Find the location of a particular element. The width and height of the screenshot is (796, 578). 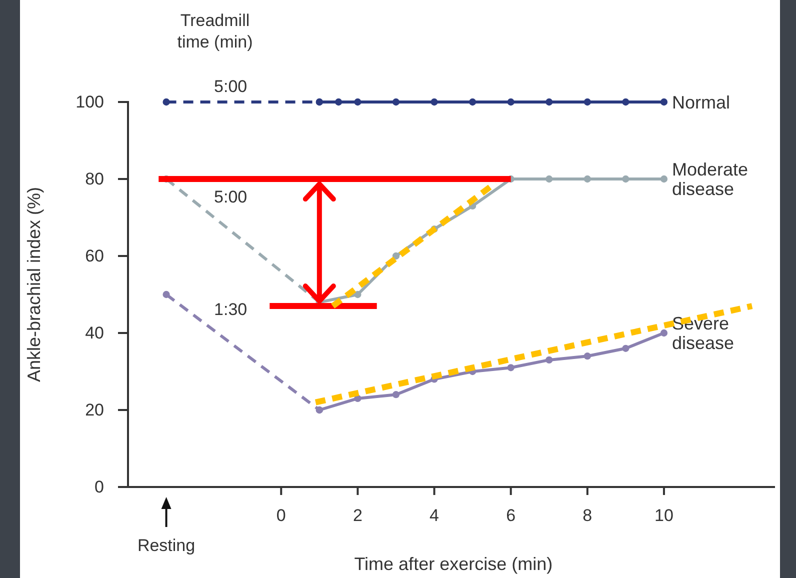

x-tick-label: 4 is located at coordinates (435, 516).